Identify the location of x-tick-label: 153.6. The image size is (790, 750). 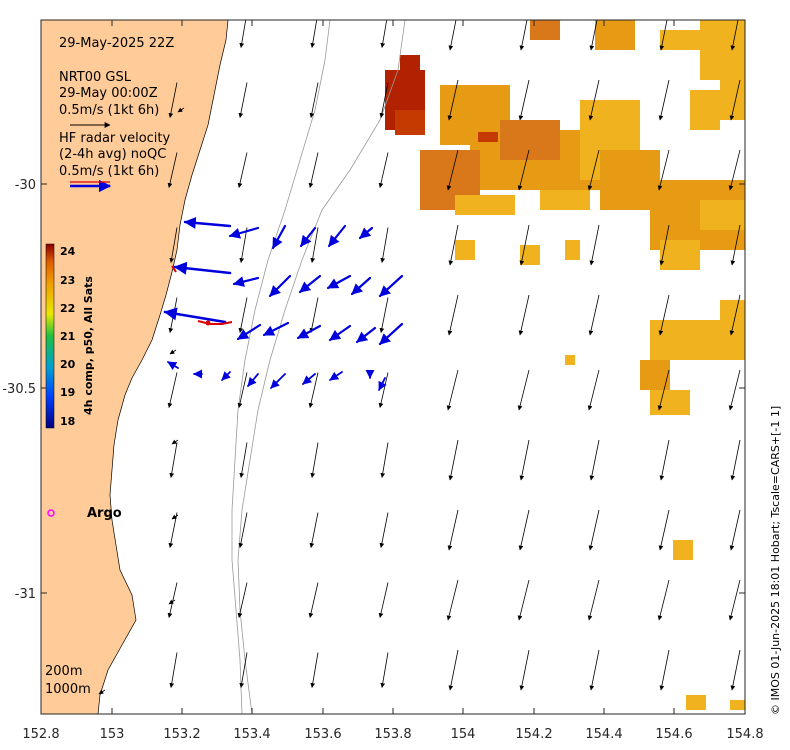
(322, 734).